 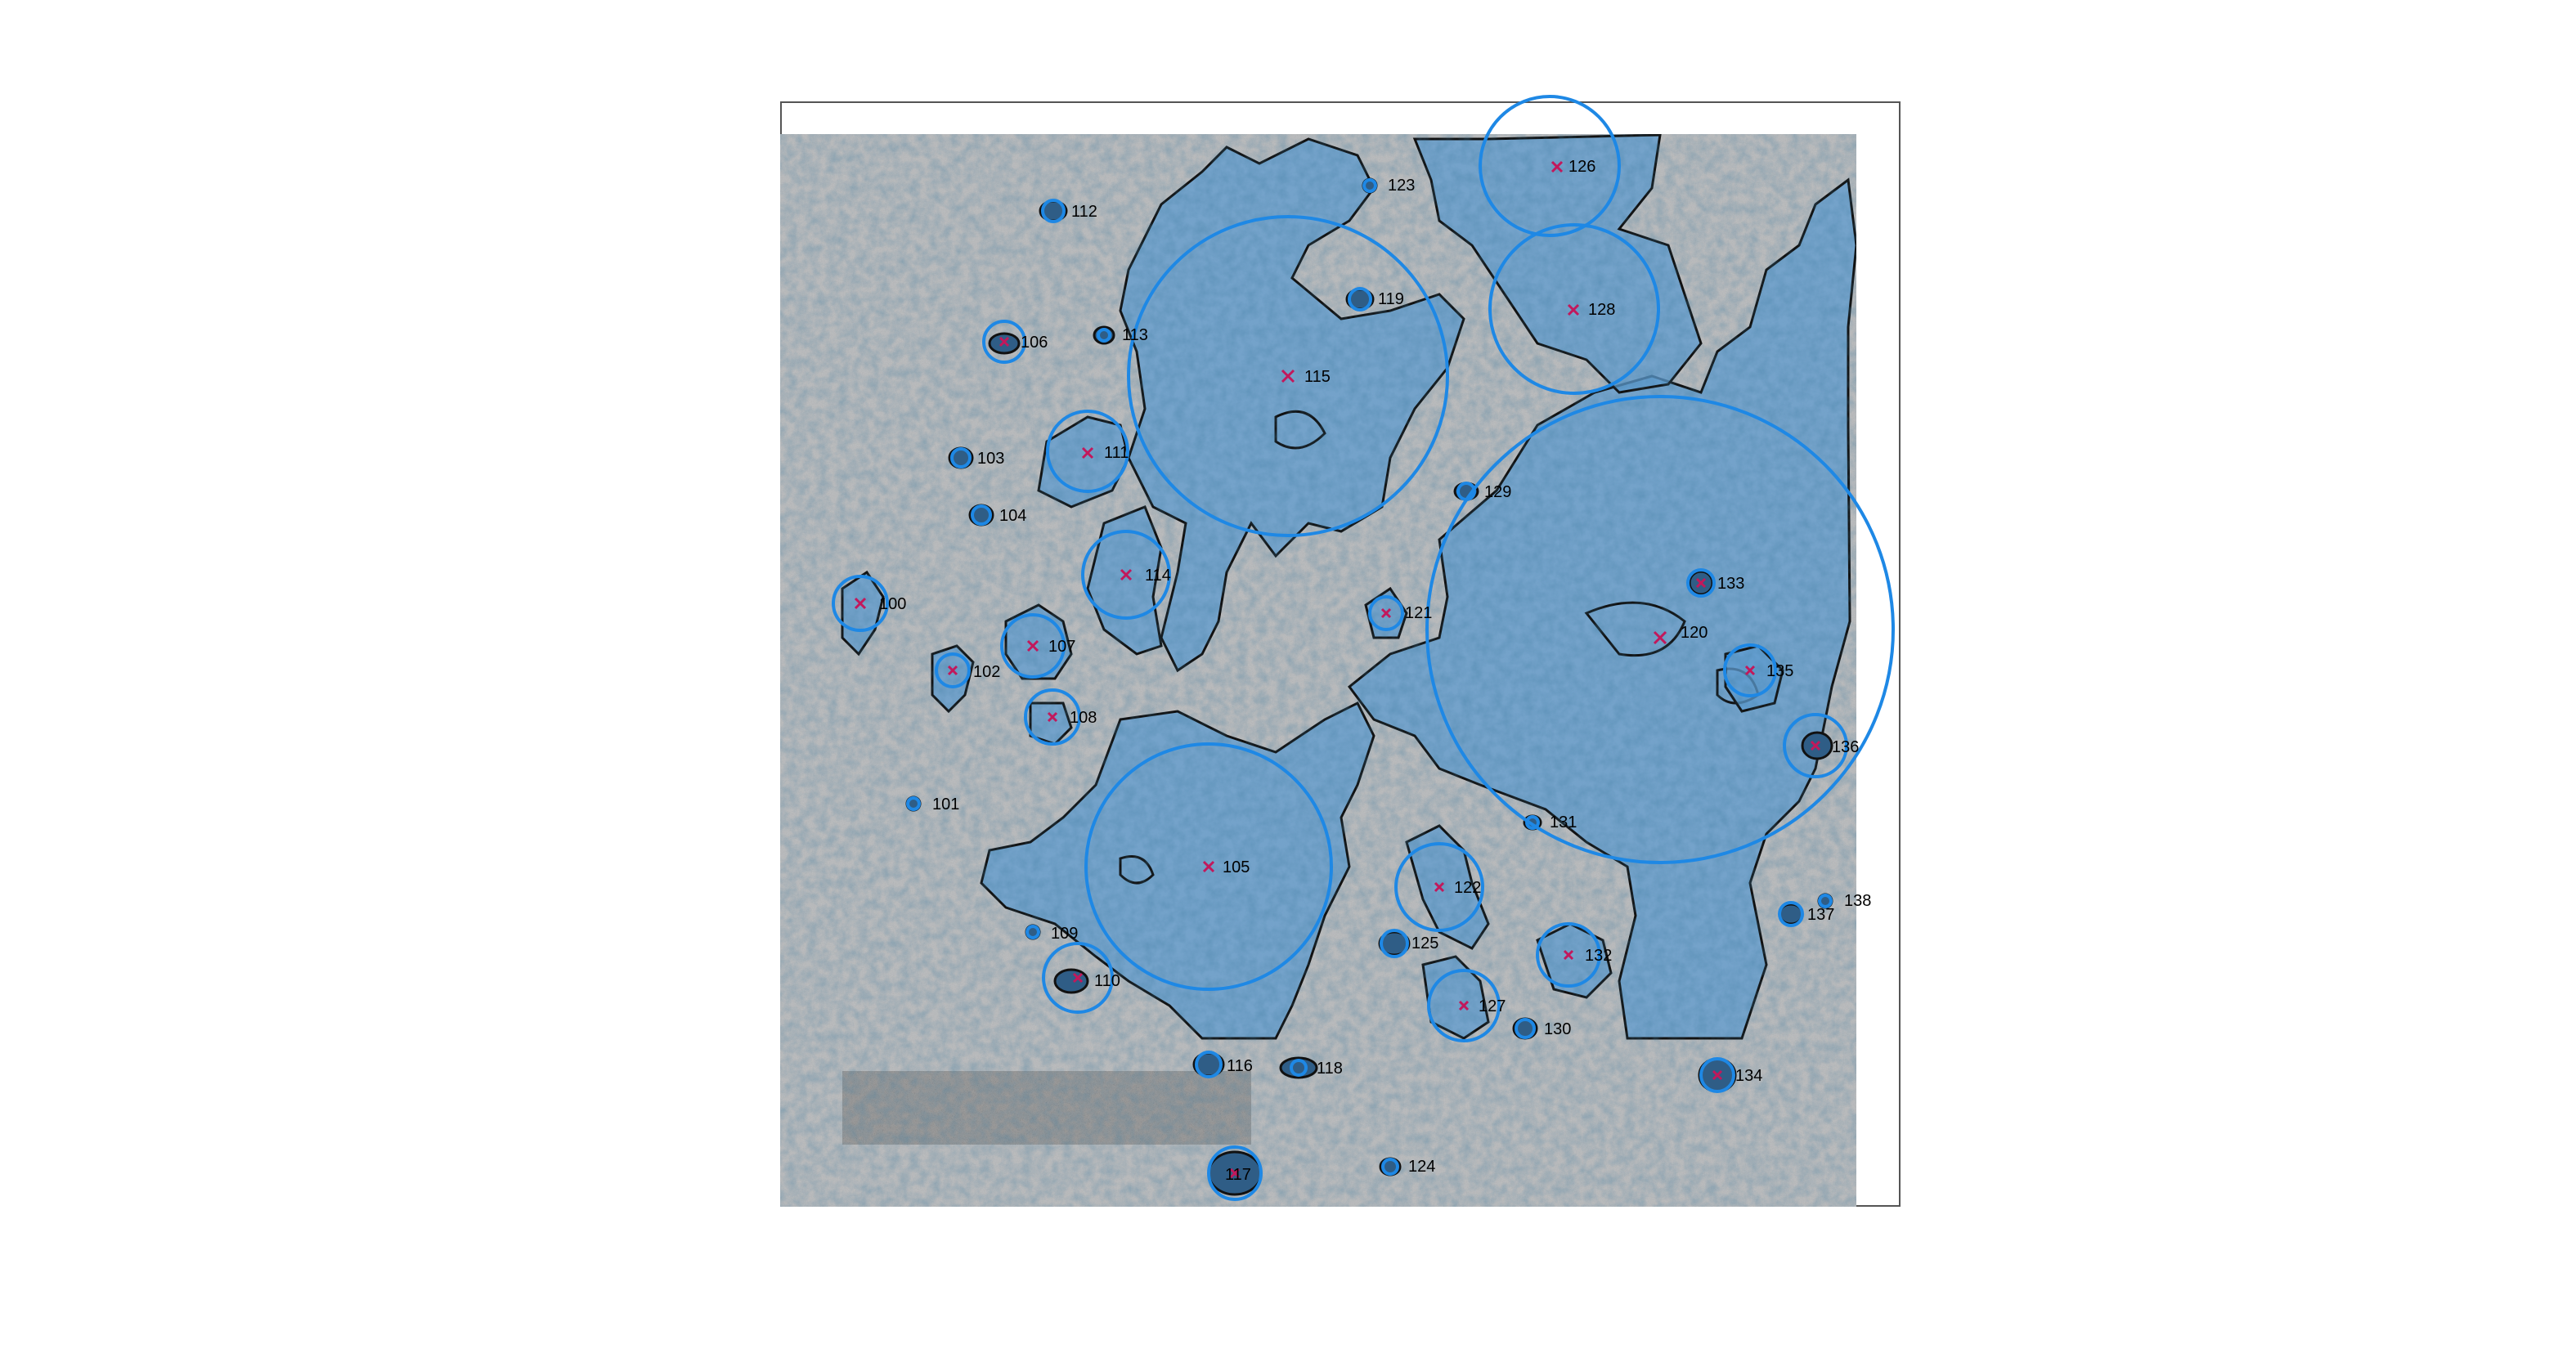 I want to click on label-114: 114, so click(x=1158, y=576).